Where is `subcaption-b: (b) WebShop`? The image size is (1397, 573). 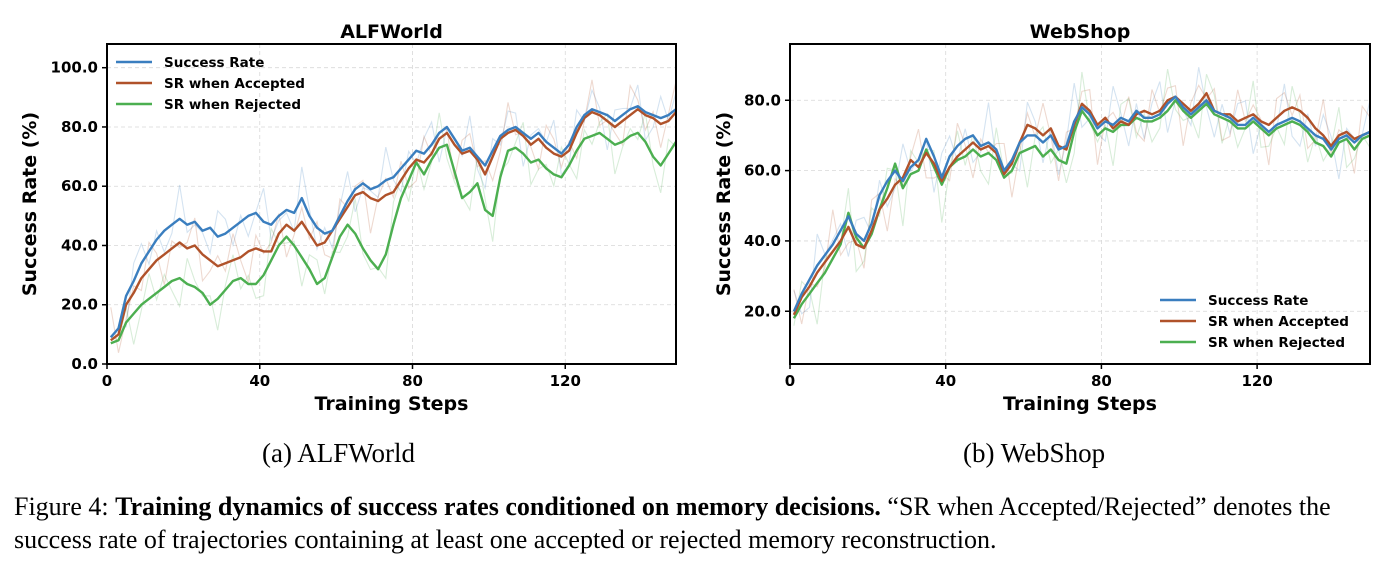 subcaption-b: (b) WebShop is located at coordinates (1034, 453).